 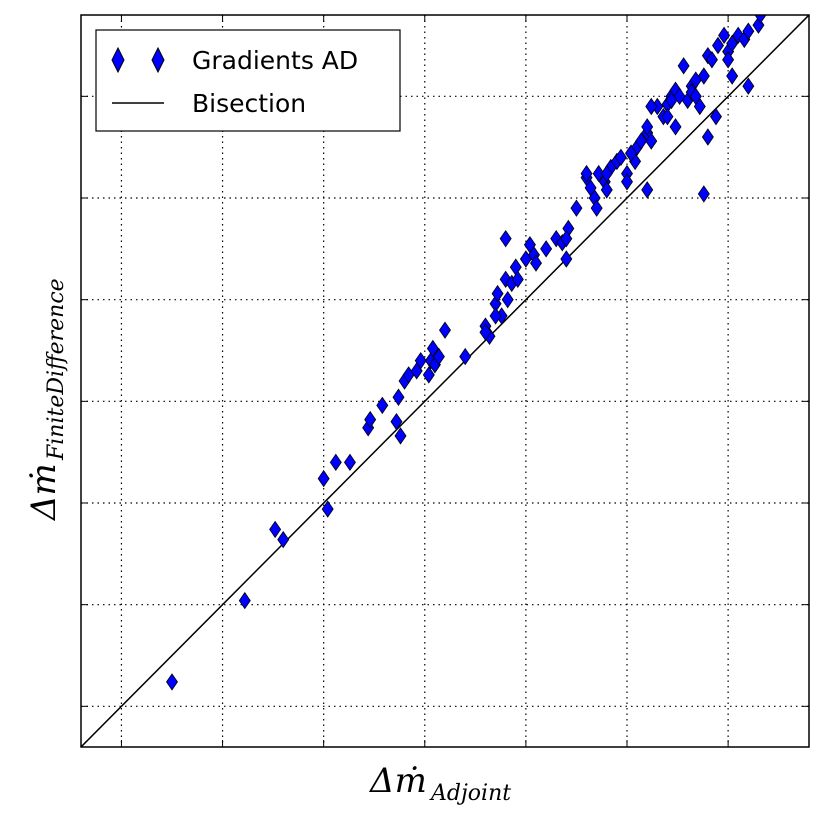 What do you see at coordinates (397, 781) in the screenshot?
I see `x-axis-label-main: Δṁ` at bounding box center [397, 781].